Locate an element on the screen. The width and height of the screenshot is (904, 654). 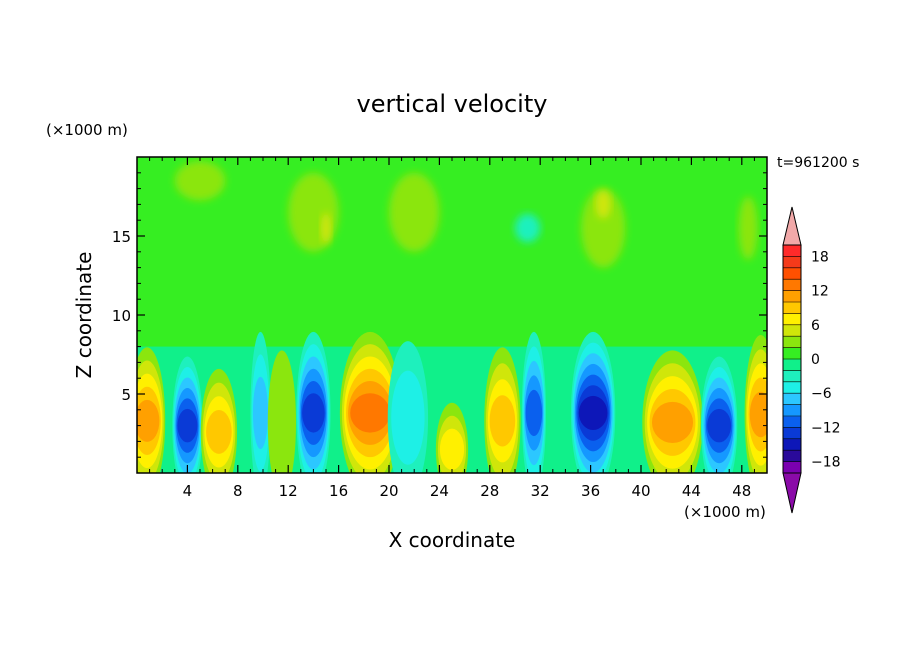
y-tick-label-5: 5 is located at coordinates (126, 395).